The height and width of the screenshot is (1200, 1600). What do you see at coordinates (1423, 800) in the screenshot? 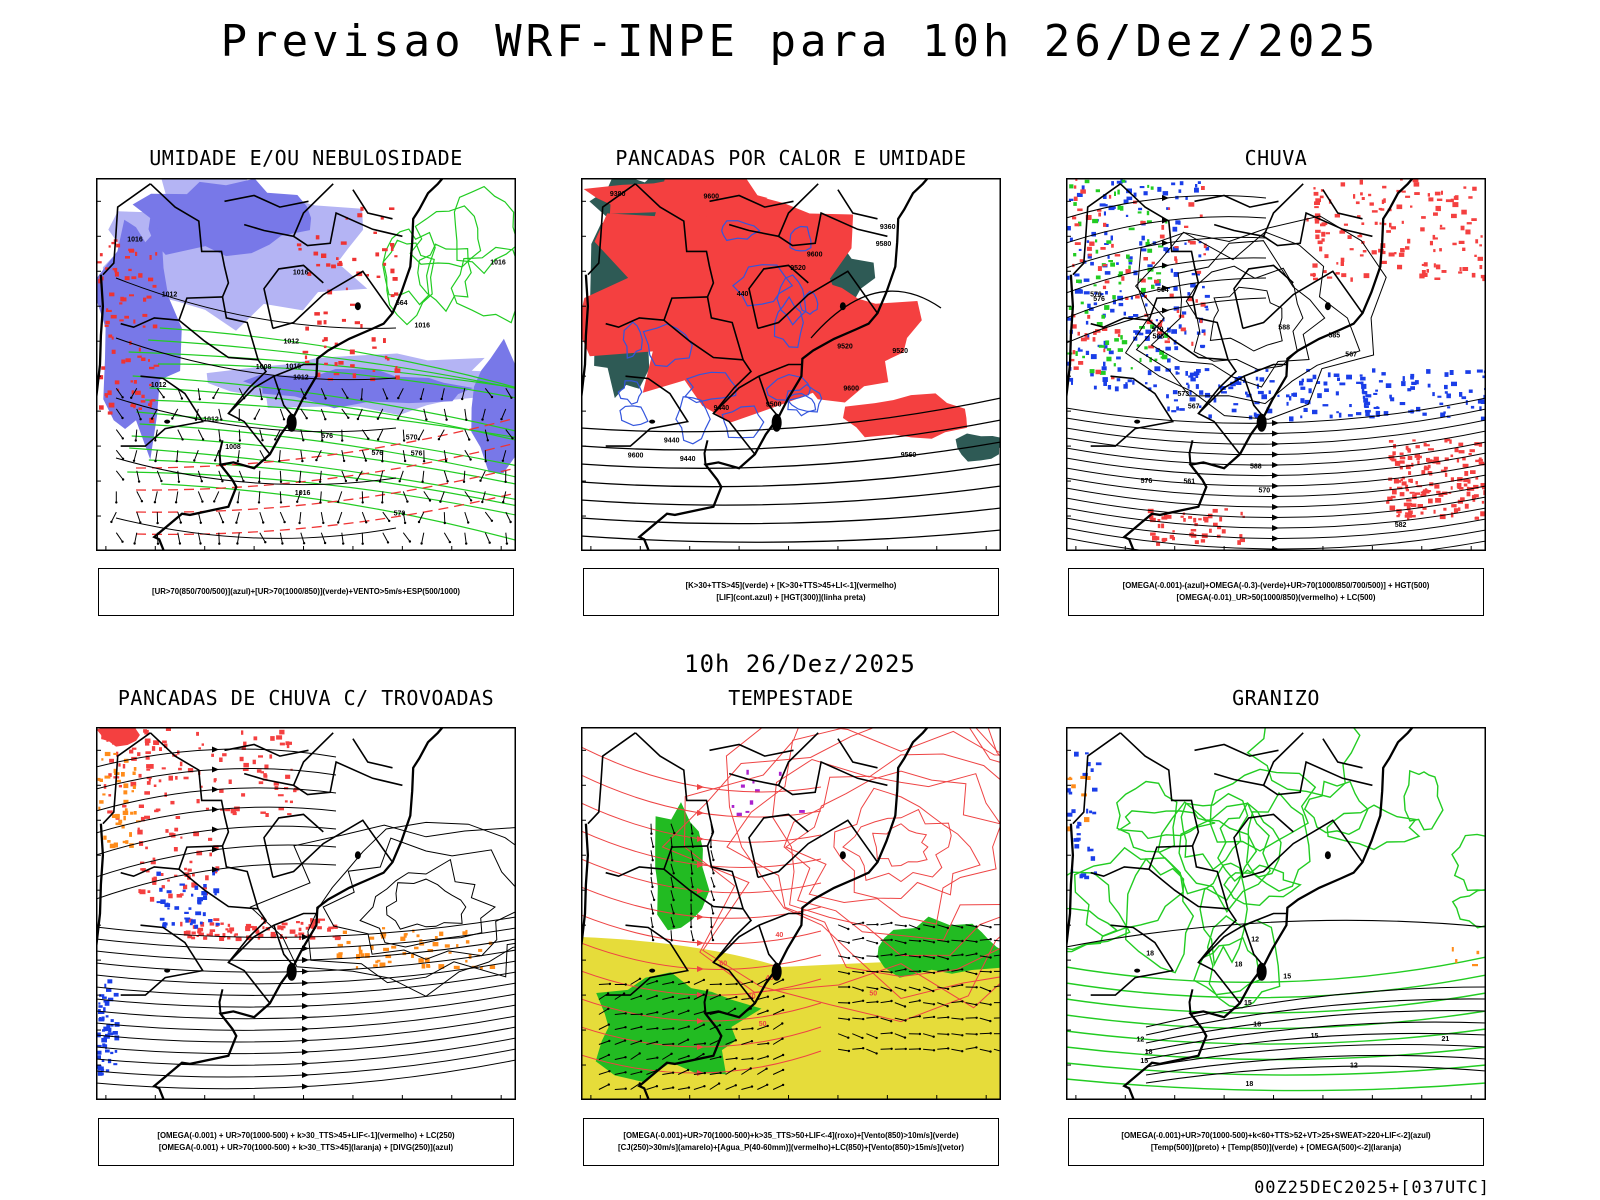
I see `temp850-contour` at bounding box center [1423, 800].